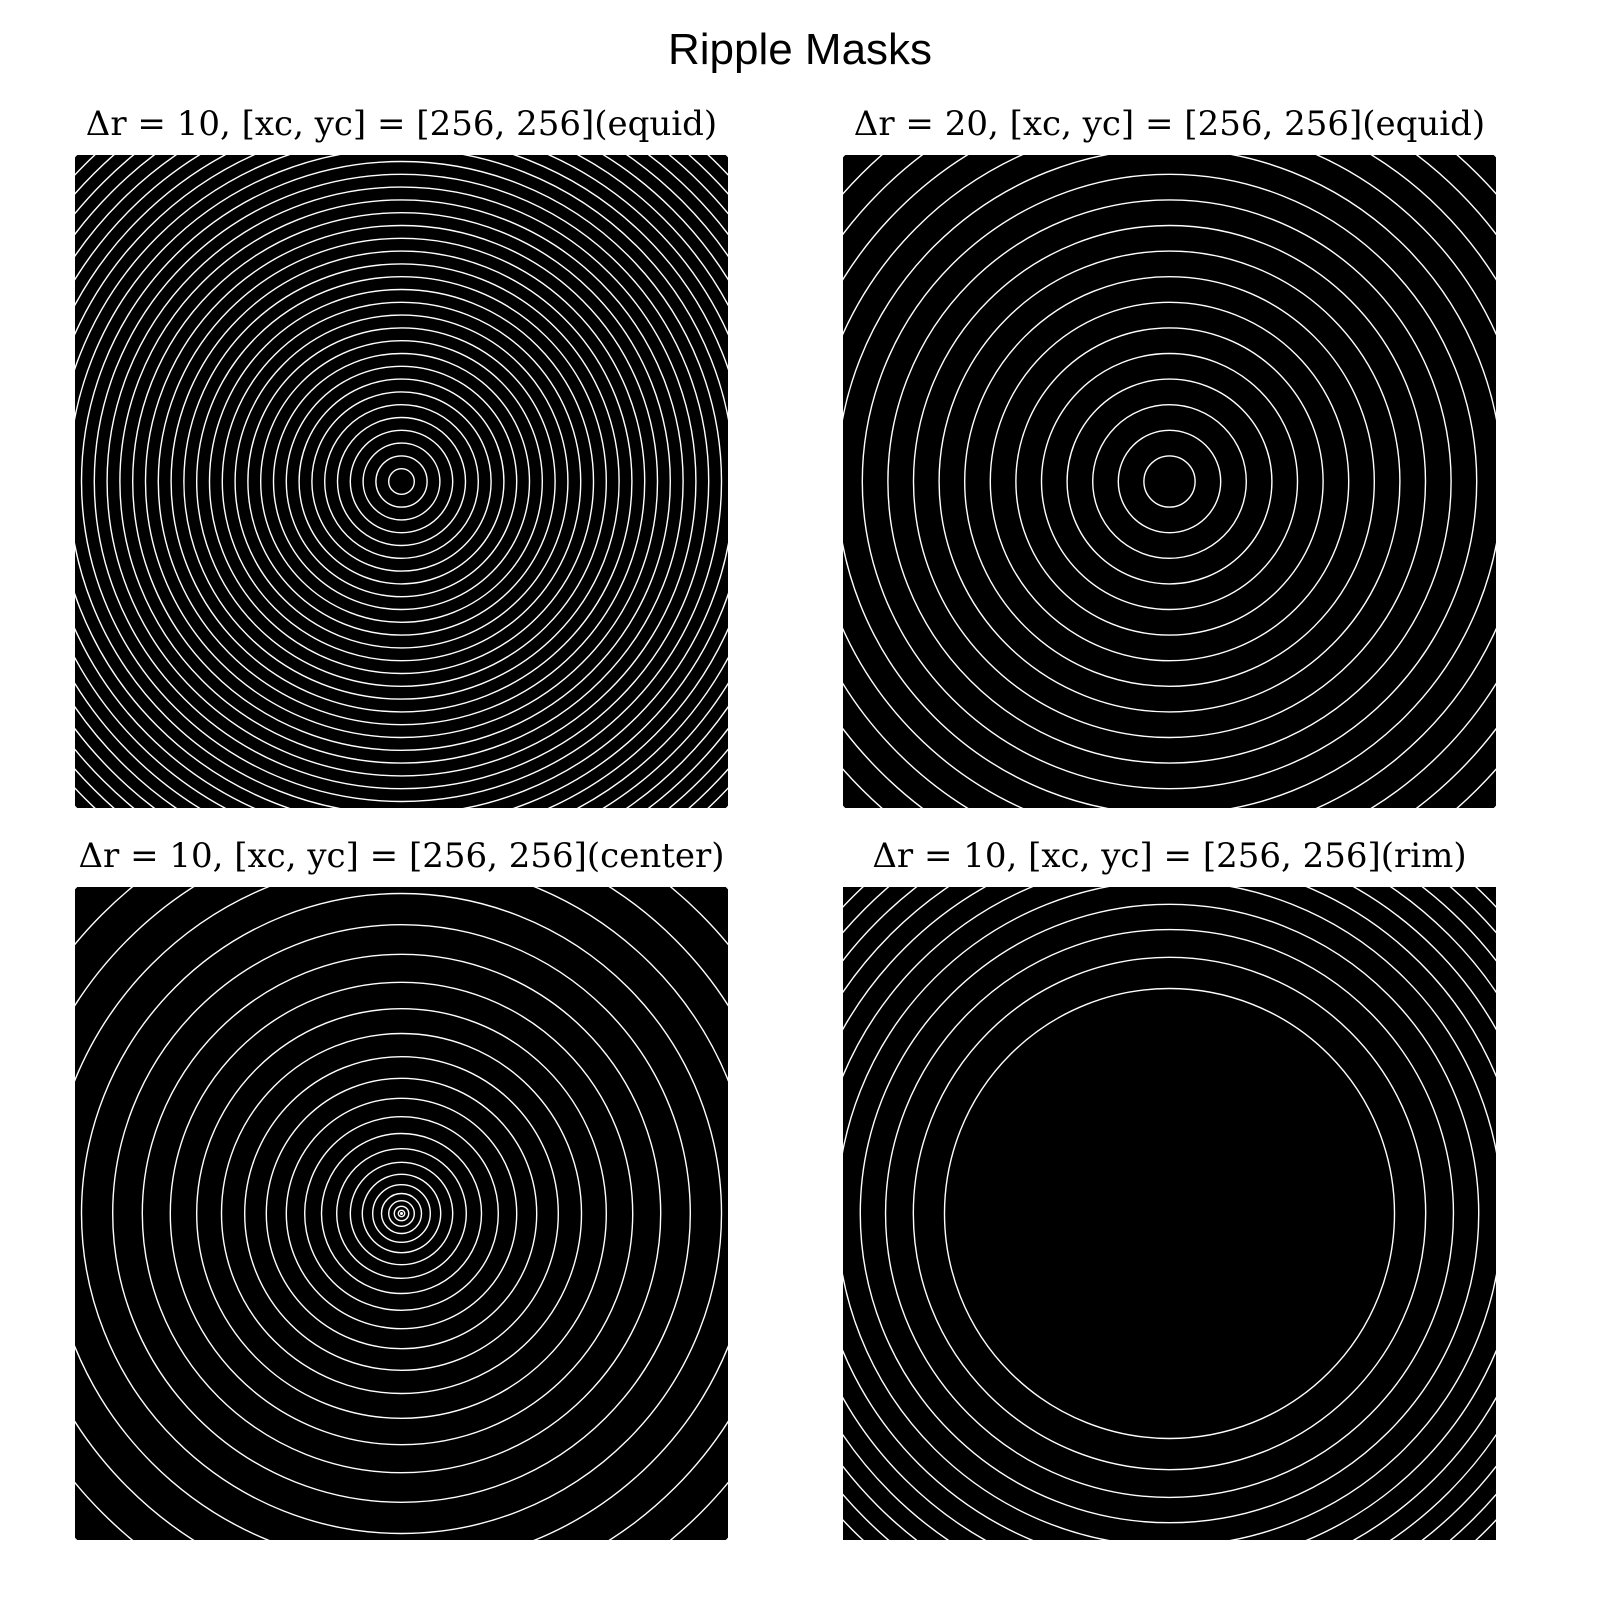 This screenshot has width=1600, height=1600. What do you see at coordinates (1169, 124) in the screenshot?
I see `panel-title: Δr = 20, [xc, yc] = [256, 256](equid)` at bounding box center [1169, 124].